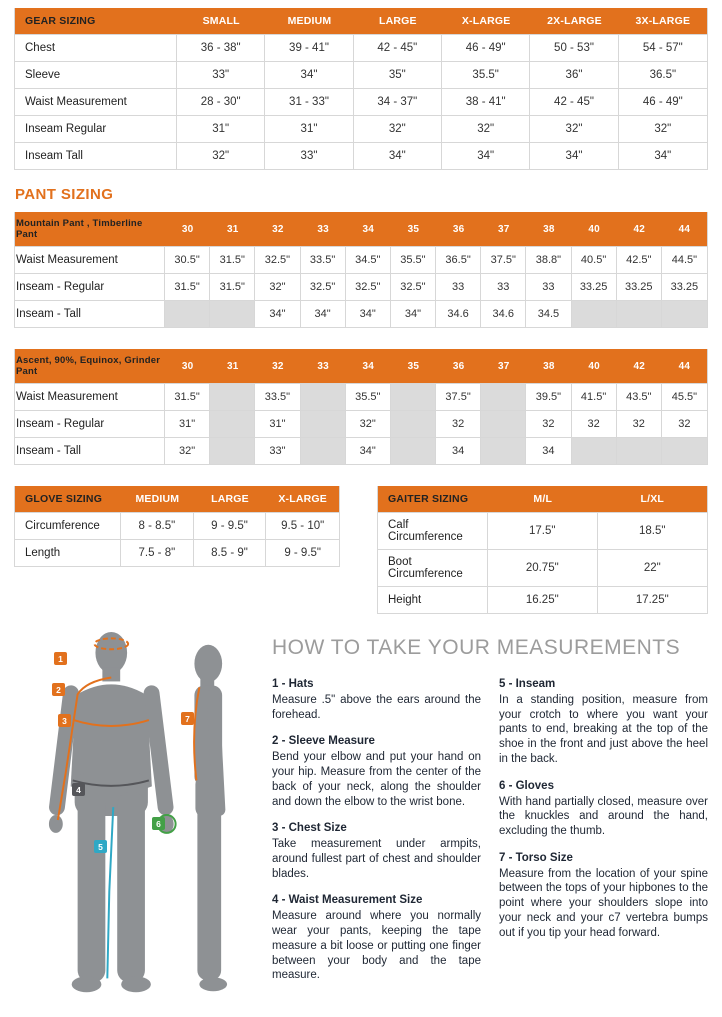 Image resolution: width=722 pixels, height=1017 pixels. Describe the element at coordinates (543, 568) in the screenshot. I see `size-value: 20.75"` at that location.